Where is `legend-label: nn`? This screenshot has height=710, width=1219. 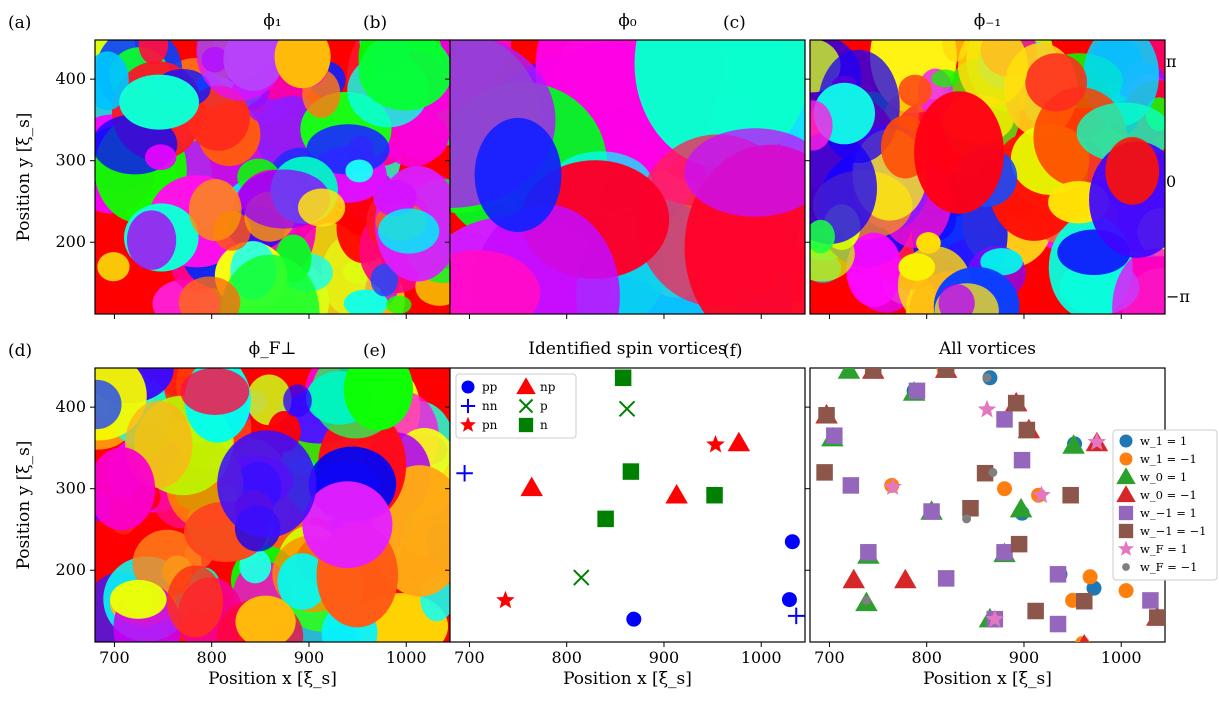
legend-label: nn is located at coordinates (490, 406).